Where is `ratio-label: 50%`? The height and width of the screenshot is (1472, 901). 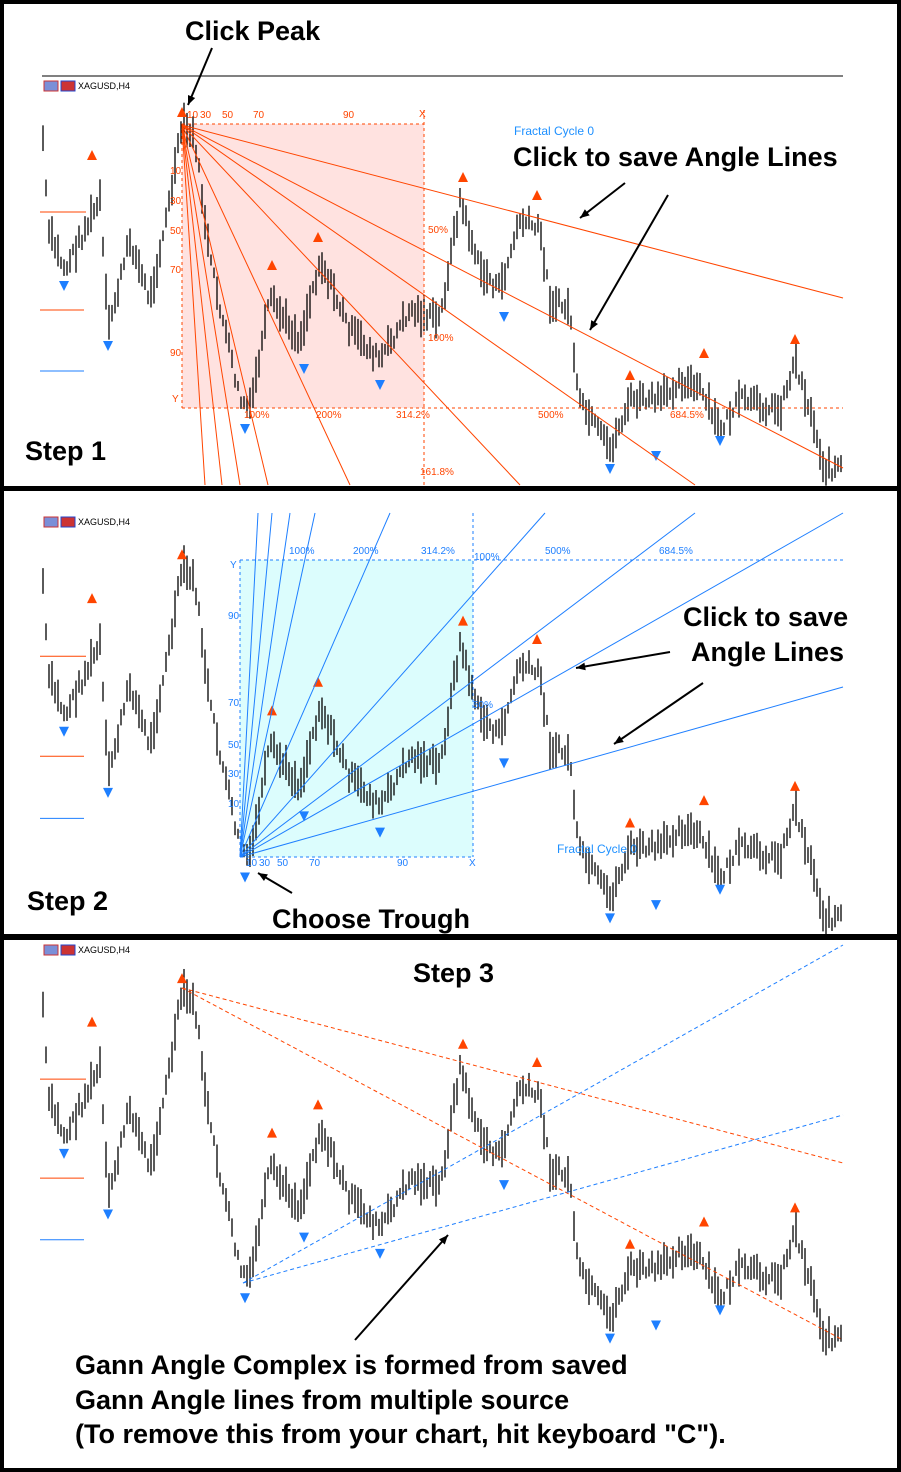
ratio-label: 50% is located at coordinates (483, 705).